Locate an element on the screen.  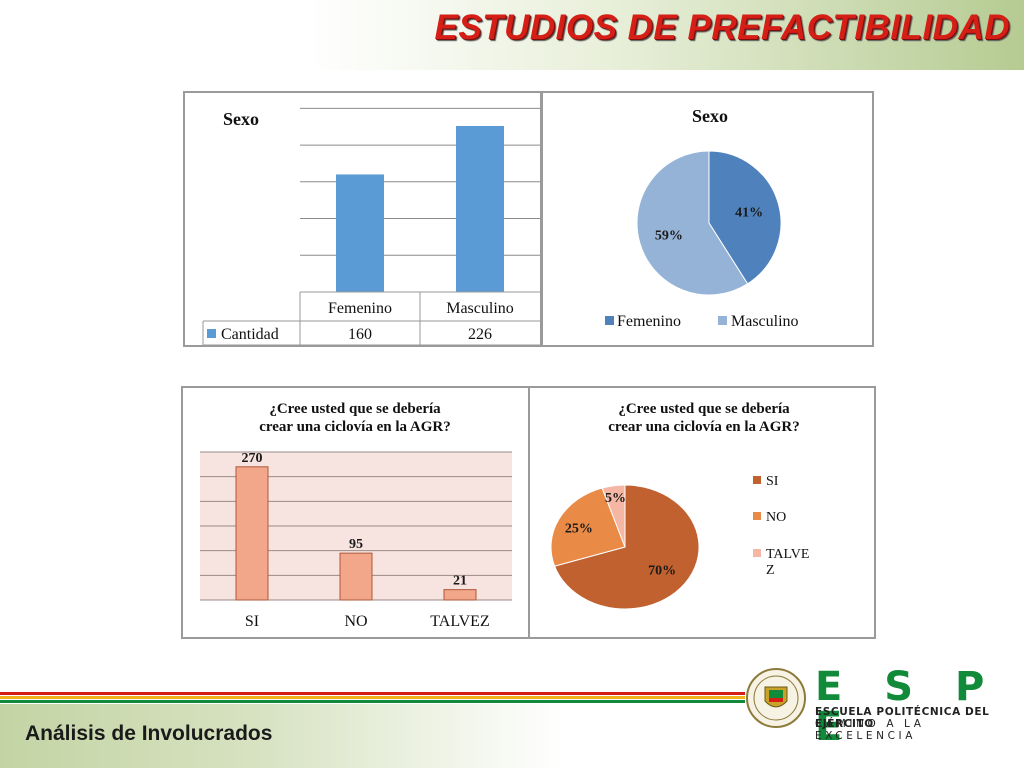
chart-sexo-pie: Sexo 41% 59% Femenino Masculino is located at coordinates (702, 218).